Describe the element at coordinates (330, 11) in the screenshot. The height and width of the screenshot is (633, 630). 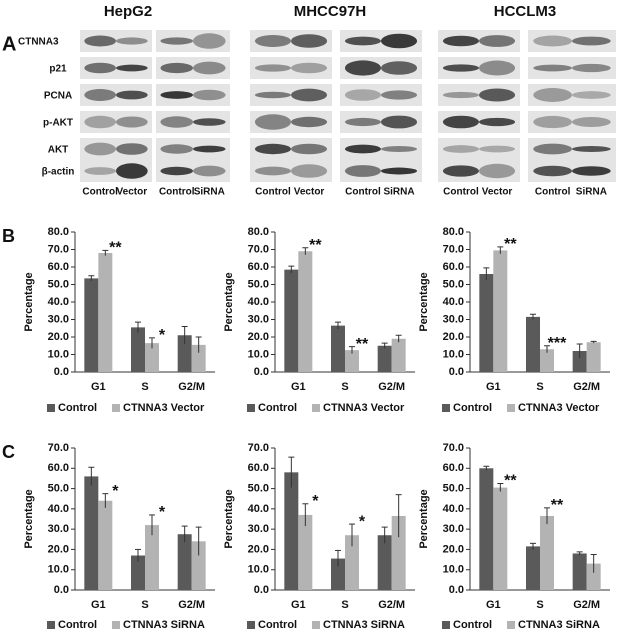
I see `cell-line-label: MHCC97H` at that location.